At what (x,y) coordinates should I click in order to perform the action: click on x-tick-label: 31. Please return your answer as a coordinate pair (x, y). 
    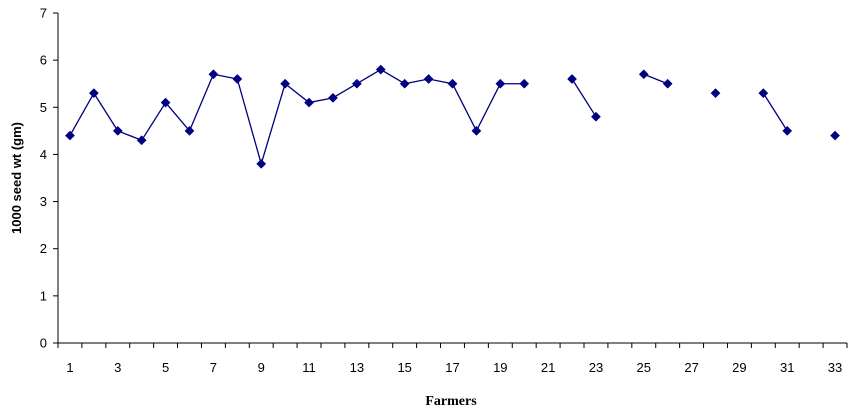
    Looking at the image, I should click on (787, 367).